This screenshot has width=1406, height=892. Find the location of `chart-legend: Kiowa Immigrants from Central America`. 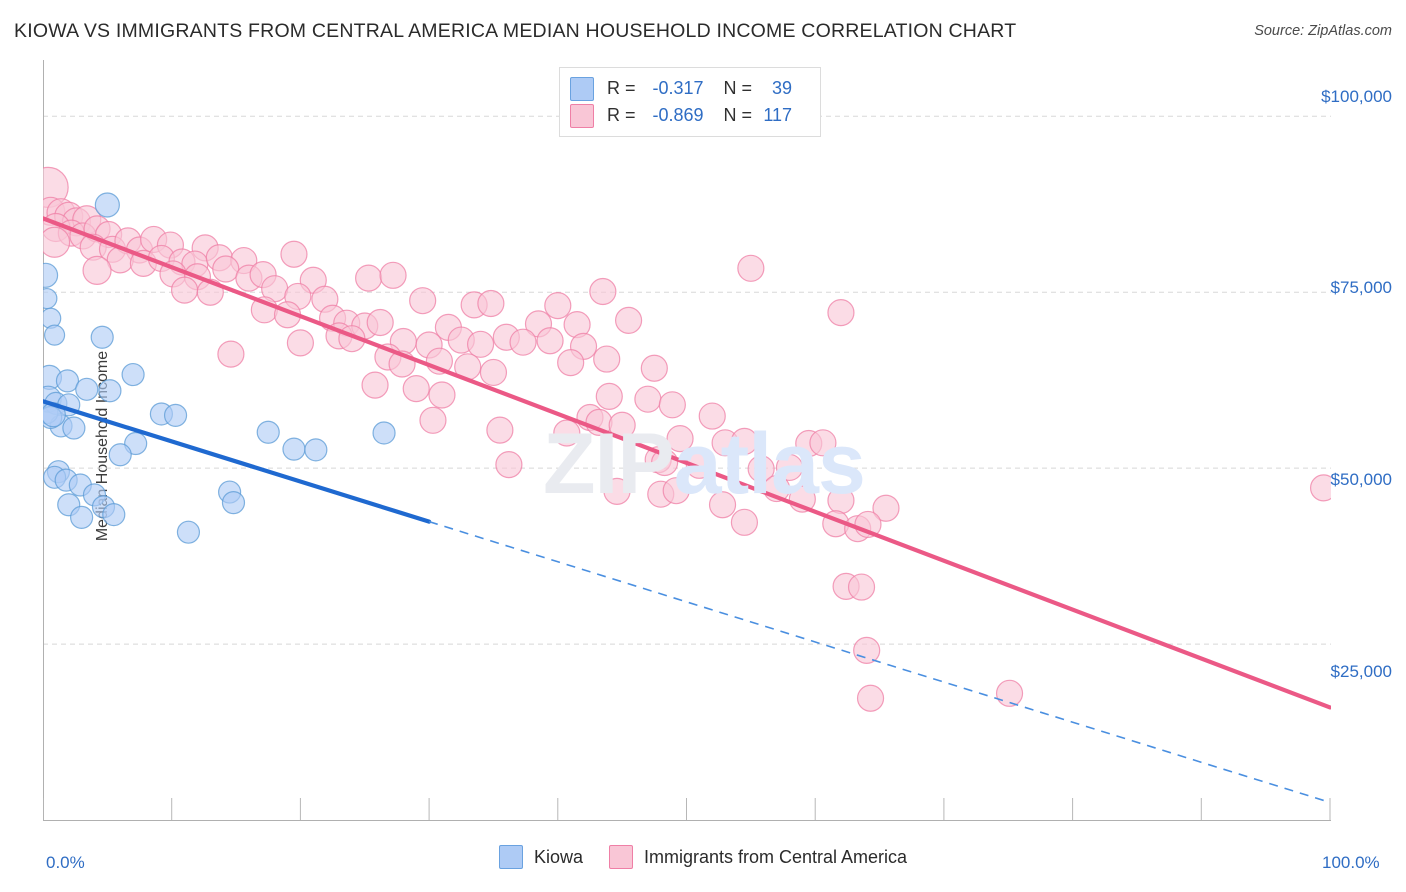

chart-legend: Kiowa Immigrants from Central America is located at coordinates (703, 857).